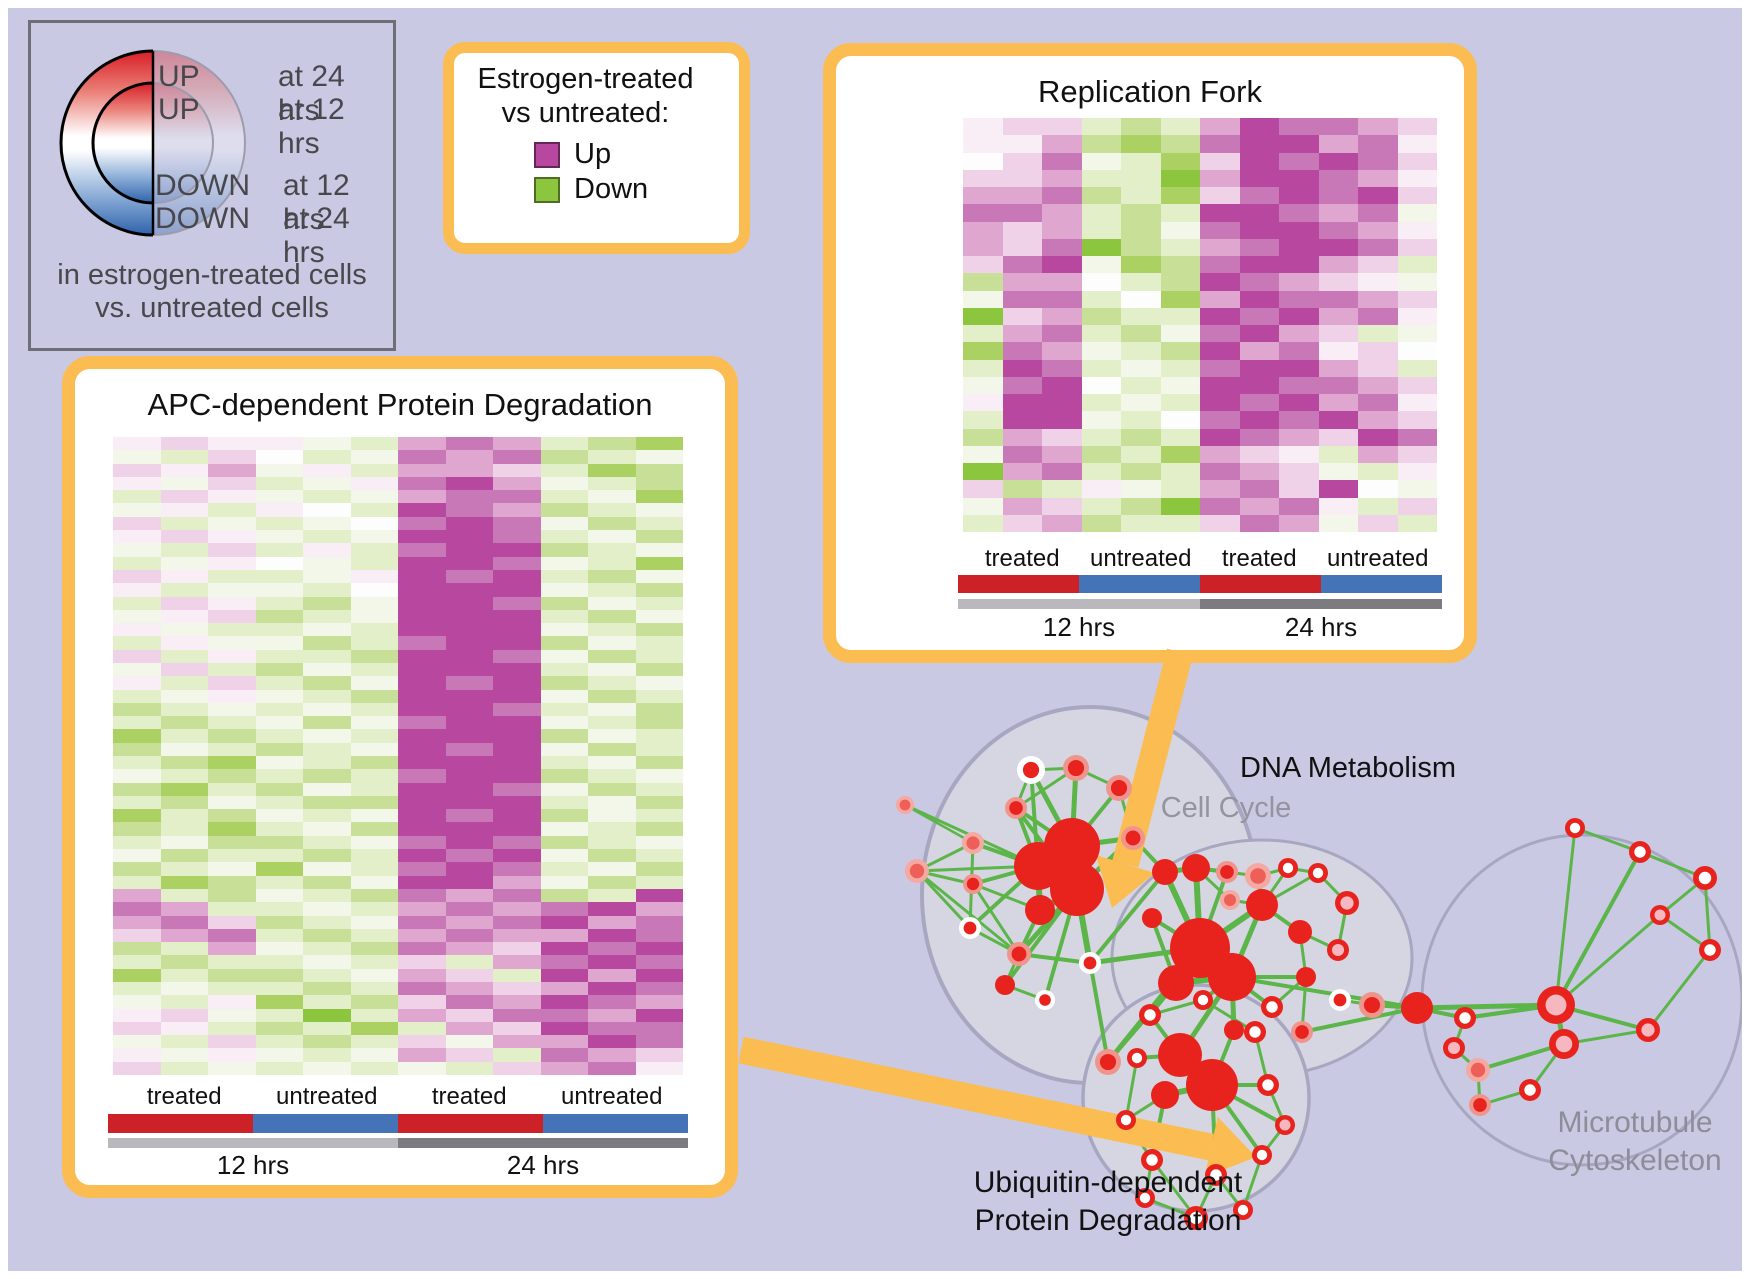 The image size is (1750, 1279). What do you see at coordinates (596, 148) in the screenshot?
I see `estrogen-legend-box: Estrogen-treated vs untreated: Up Down` at bounding box center [596, 148].